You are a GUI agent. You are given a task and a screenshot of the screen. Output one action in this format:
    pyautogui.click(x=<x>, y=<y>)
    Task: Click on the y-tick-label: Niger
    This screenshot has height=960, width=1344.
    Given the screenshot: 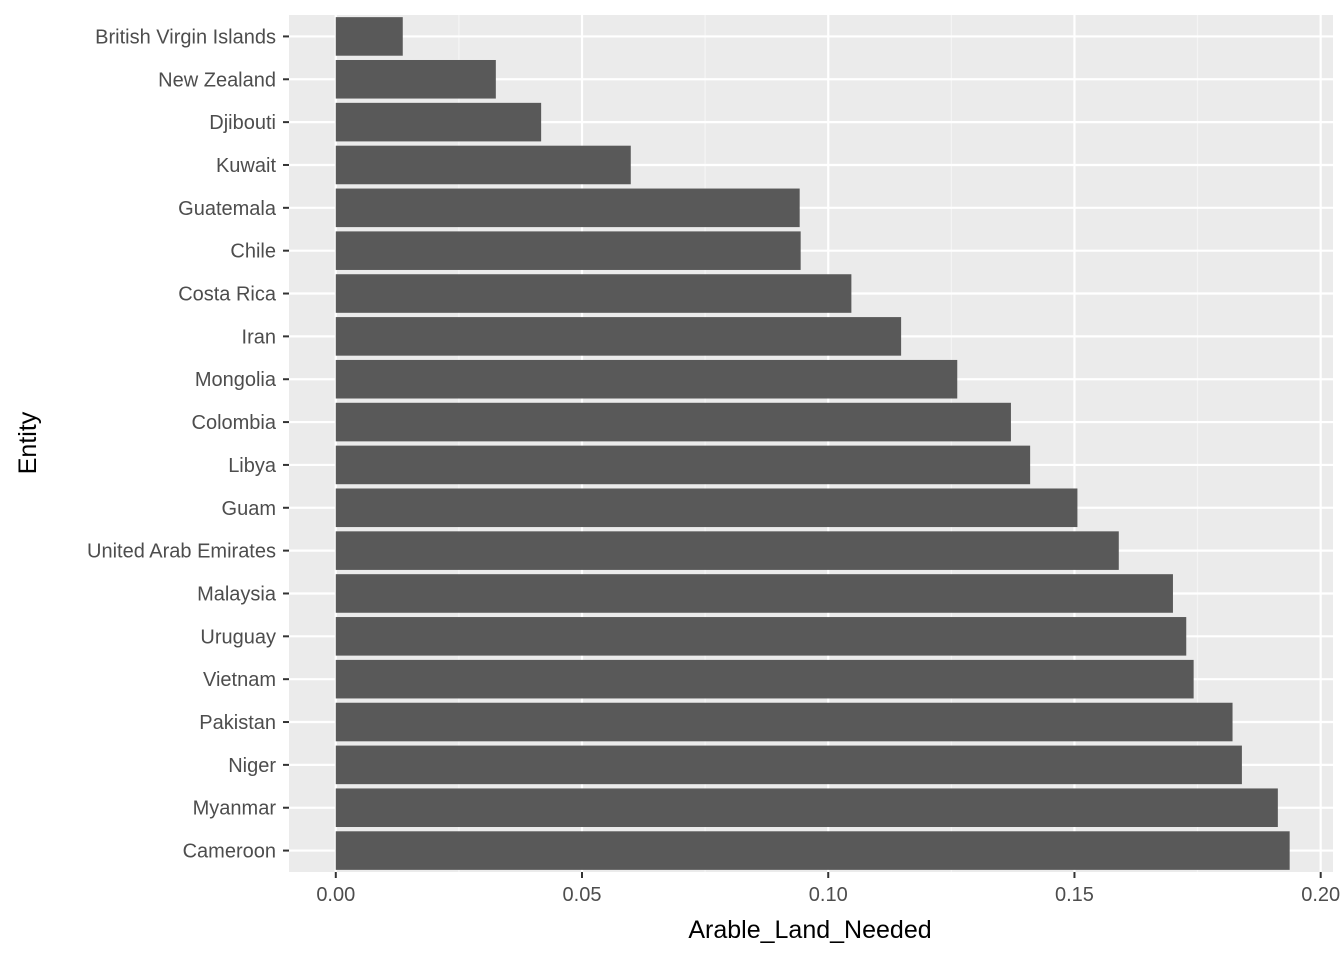 What is the action you would take?
    pyautogui.click(x=252, y=766)
    